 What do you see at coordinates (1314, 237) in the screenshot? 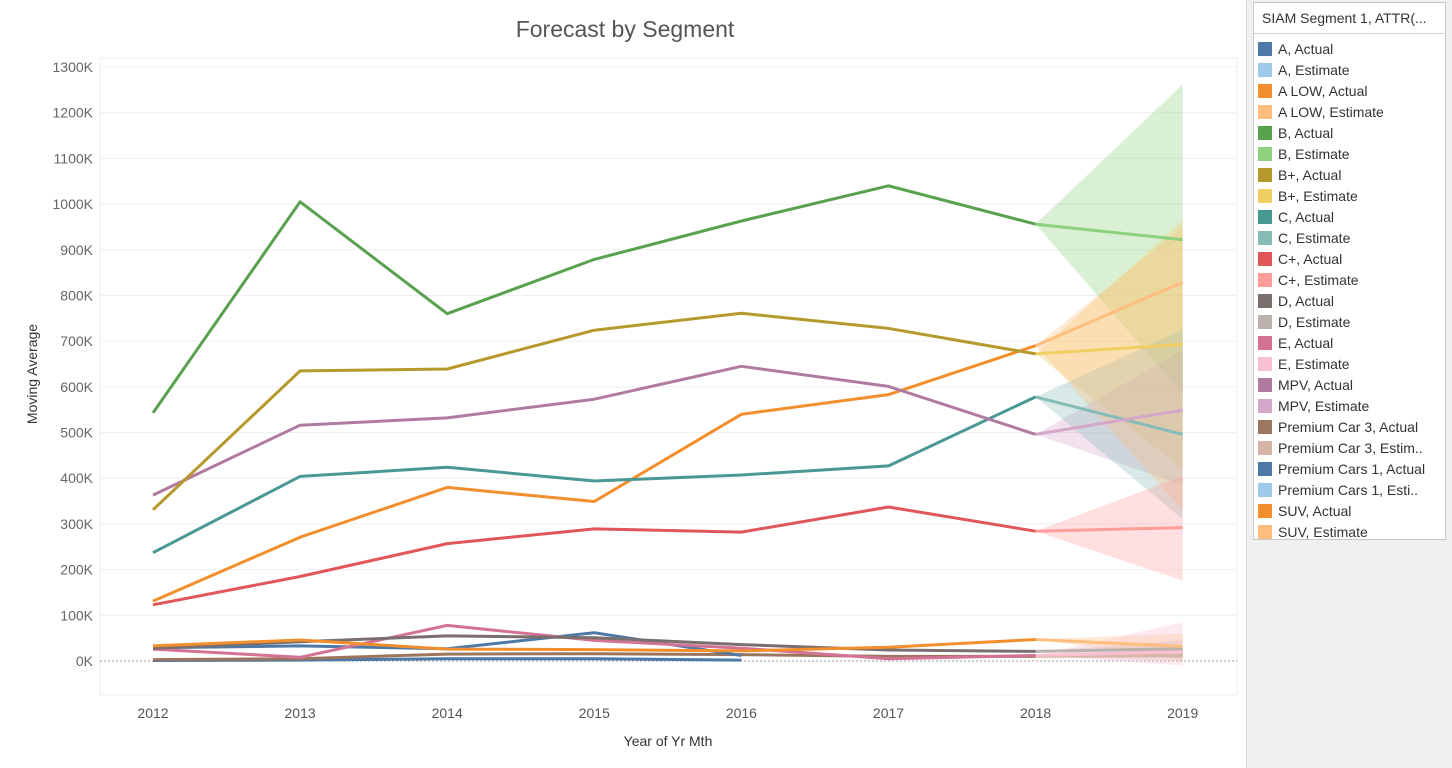
I see `legend-label: C, Estimate` at bounding box center [1314, 237].